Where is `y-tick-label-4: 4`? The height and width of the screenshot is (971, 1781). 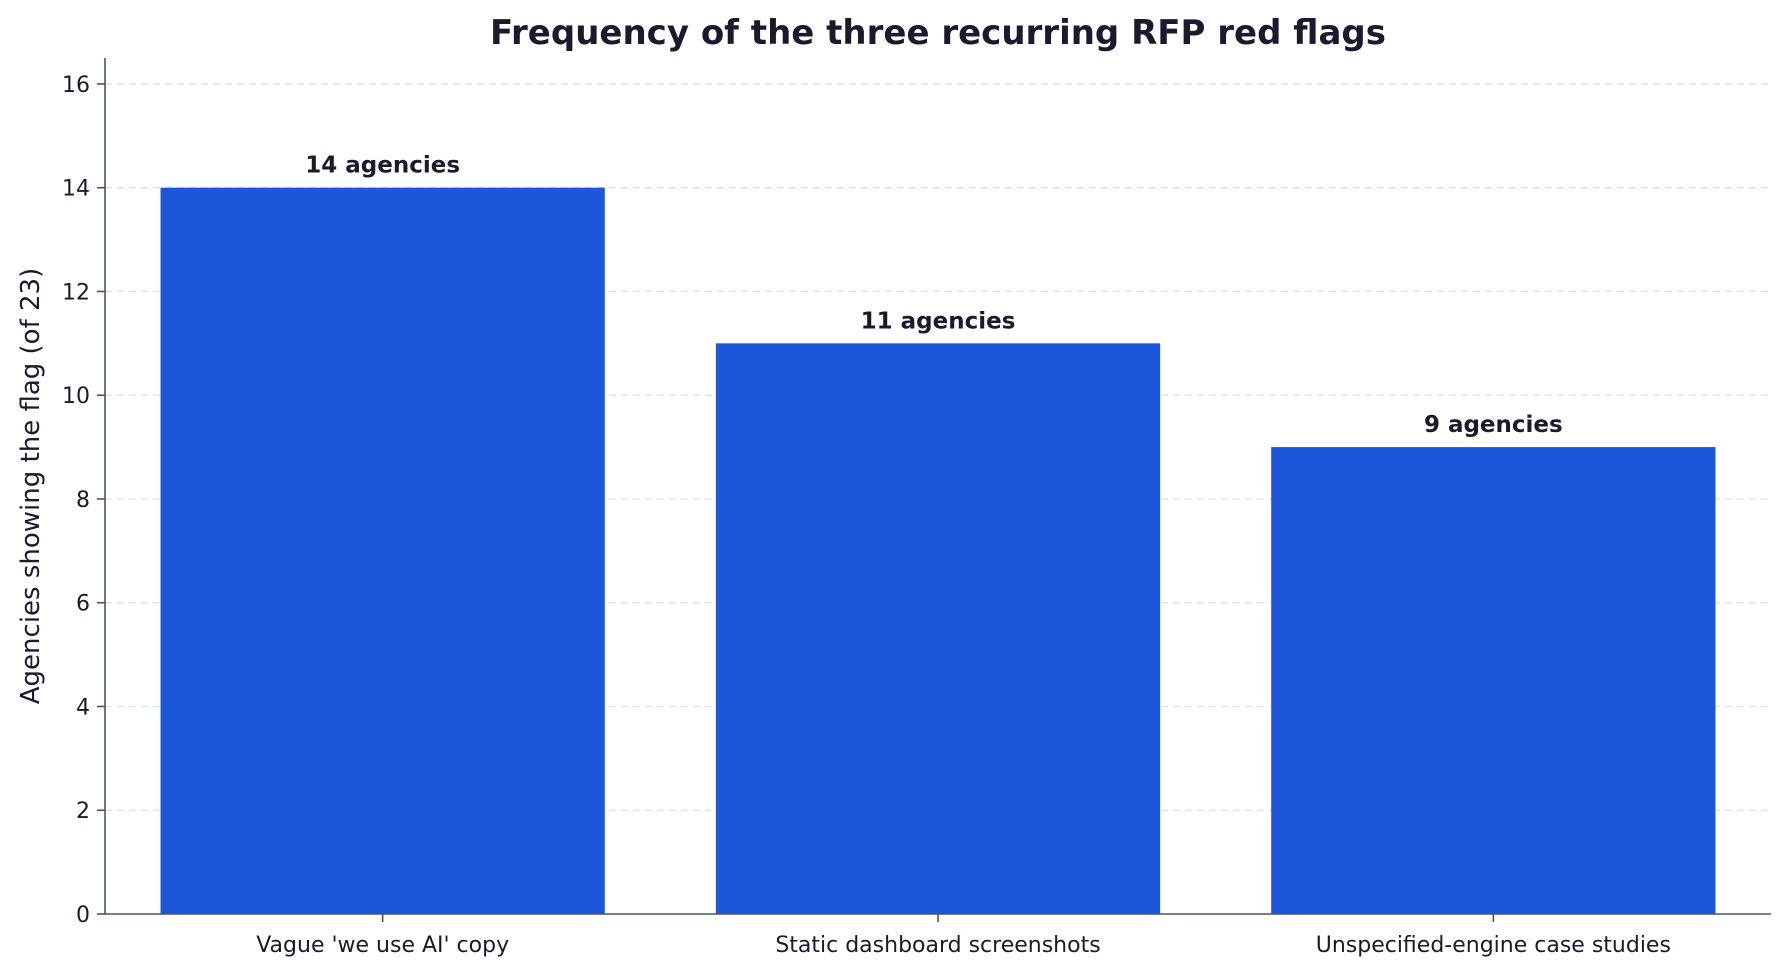 y-tick-label-4: 4 is located at coordinates (83, 707).